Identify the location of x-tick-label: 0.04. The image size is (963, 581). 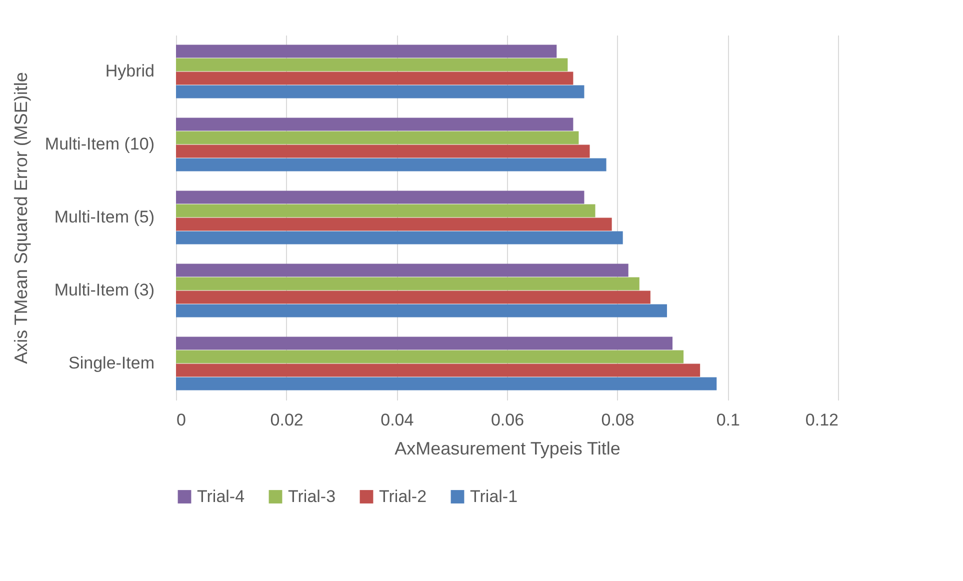
(397, 420).